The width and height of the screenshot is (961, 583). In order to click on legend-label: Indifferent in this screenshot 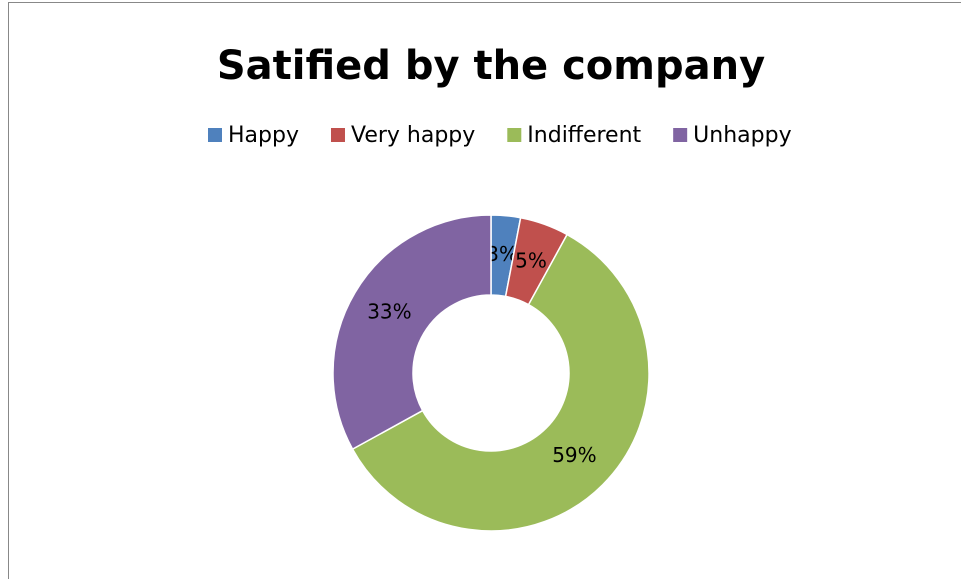, I will do `click(584, 135)`.